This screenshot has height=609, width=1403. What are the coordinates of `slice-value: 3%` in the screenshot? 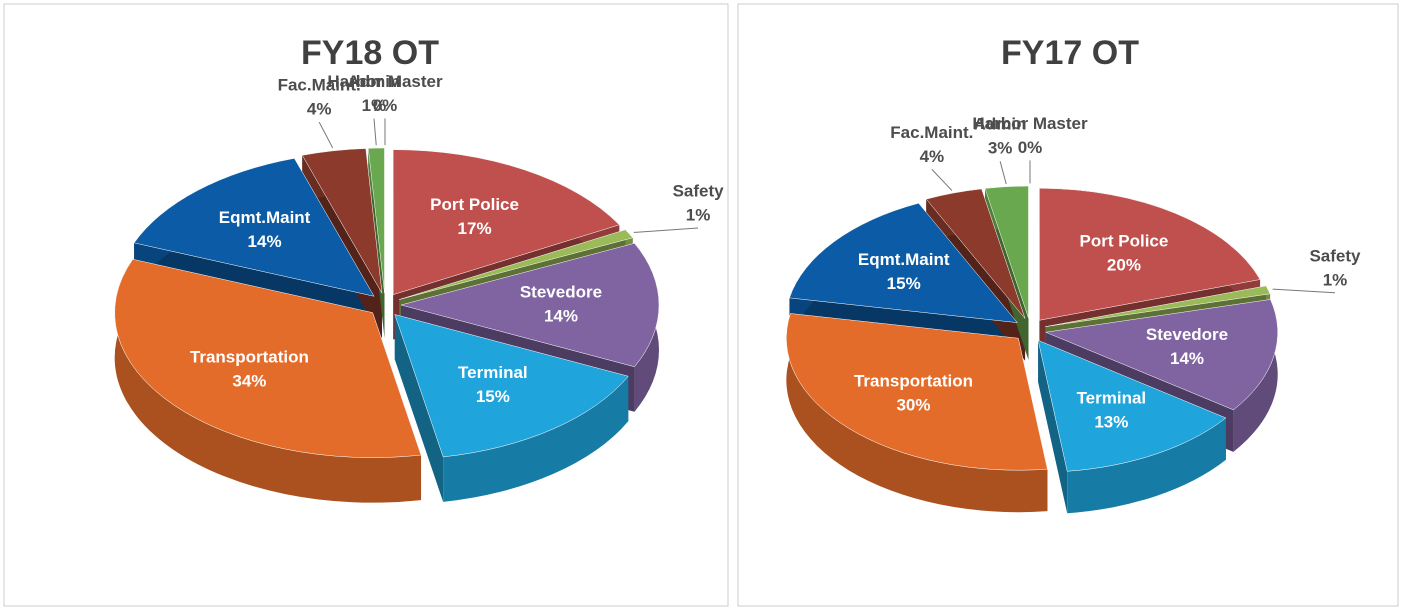 It's located at (1000, 148).